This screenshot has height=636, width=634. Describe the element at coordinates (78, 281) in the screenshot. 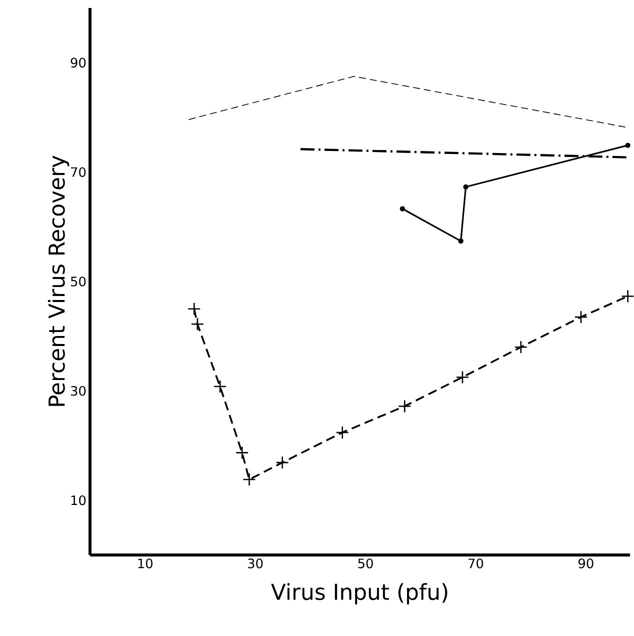

I see `y-tick-label: 50` at that location.